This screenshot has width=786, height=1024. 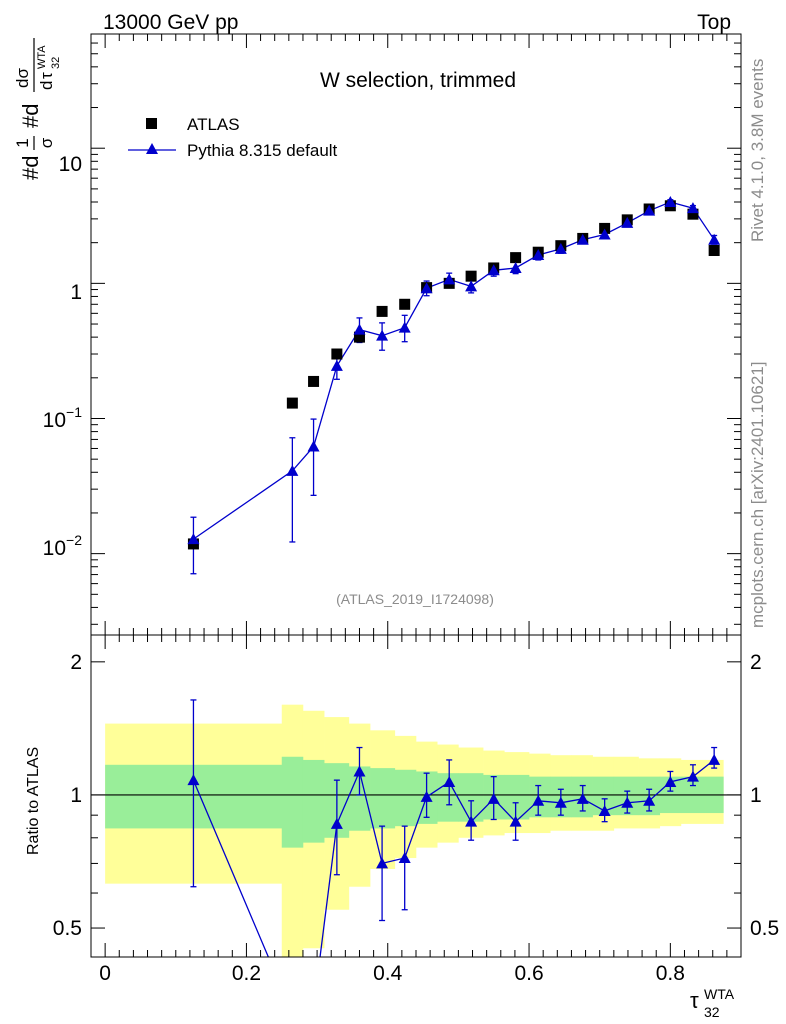 What do you see at coordinates (152, 148) in the screenshot?
I see `legend-marker-pythia` at bounding box center [152, 148].